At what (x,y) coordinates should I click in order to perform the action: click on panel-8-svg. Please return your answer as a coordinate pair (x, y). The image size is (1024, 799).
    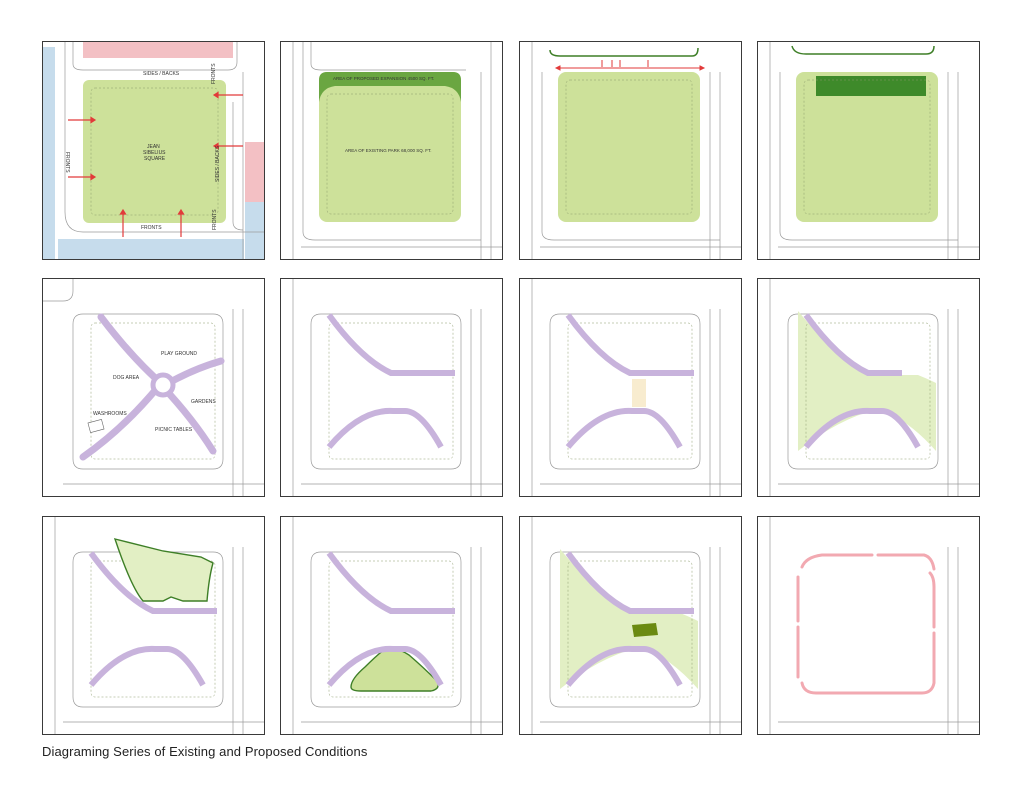
    Looking at the image, I should click on (874, 387).